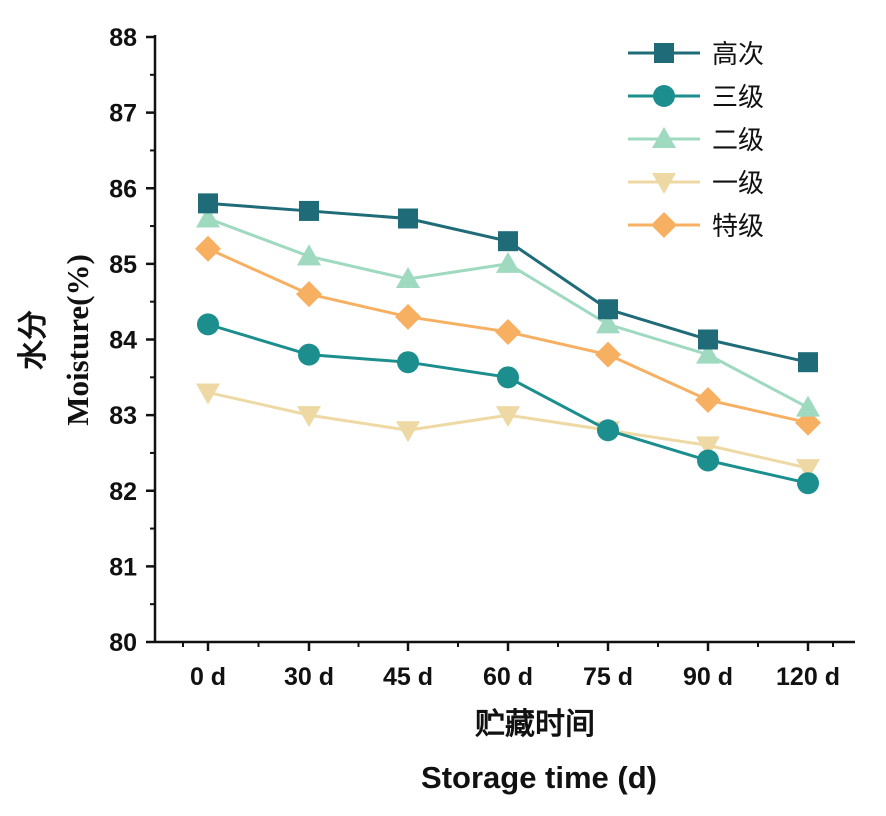  Describe the element at coordinates (738, 98) in the screenshot. I see `legend-label: 三级` at that location.